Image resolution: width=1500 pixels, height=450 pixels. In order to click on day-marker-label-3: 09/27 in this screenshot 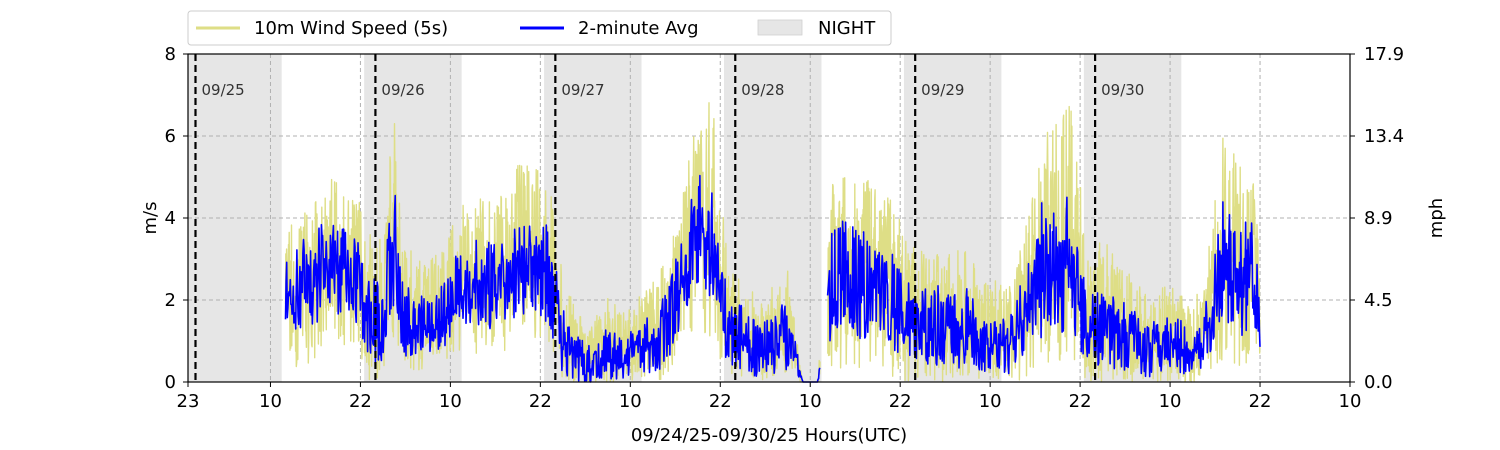, I will do `click(582, 90)`.